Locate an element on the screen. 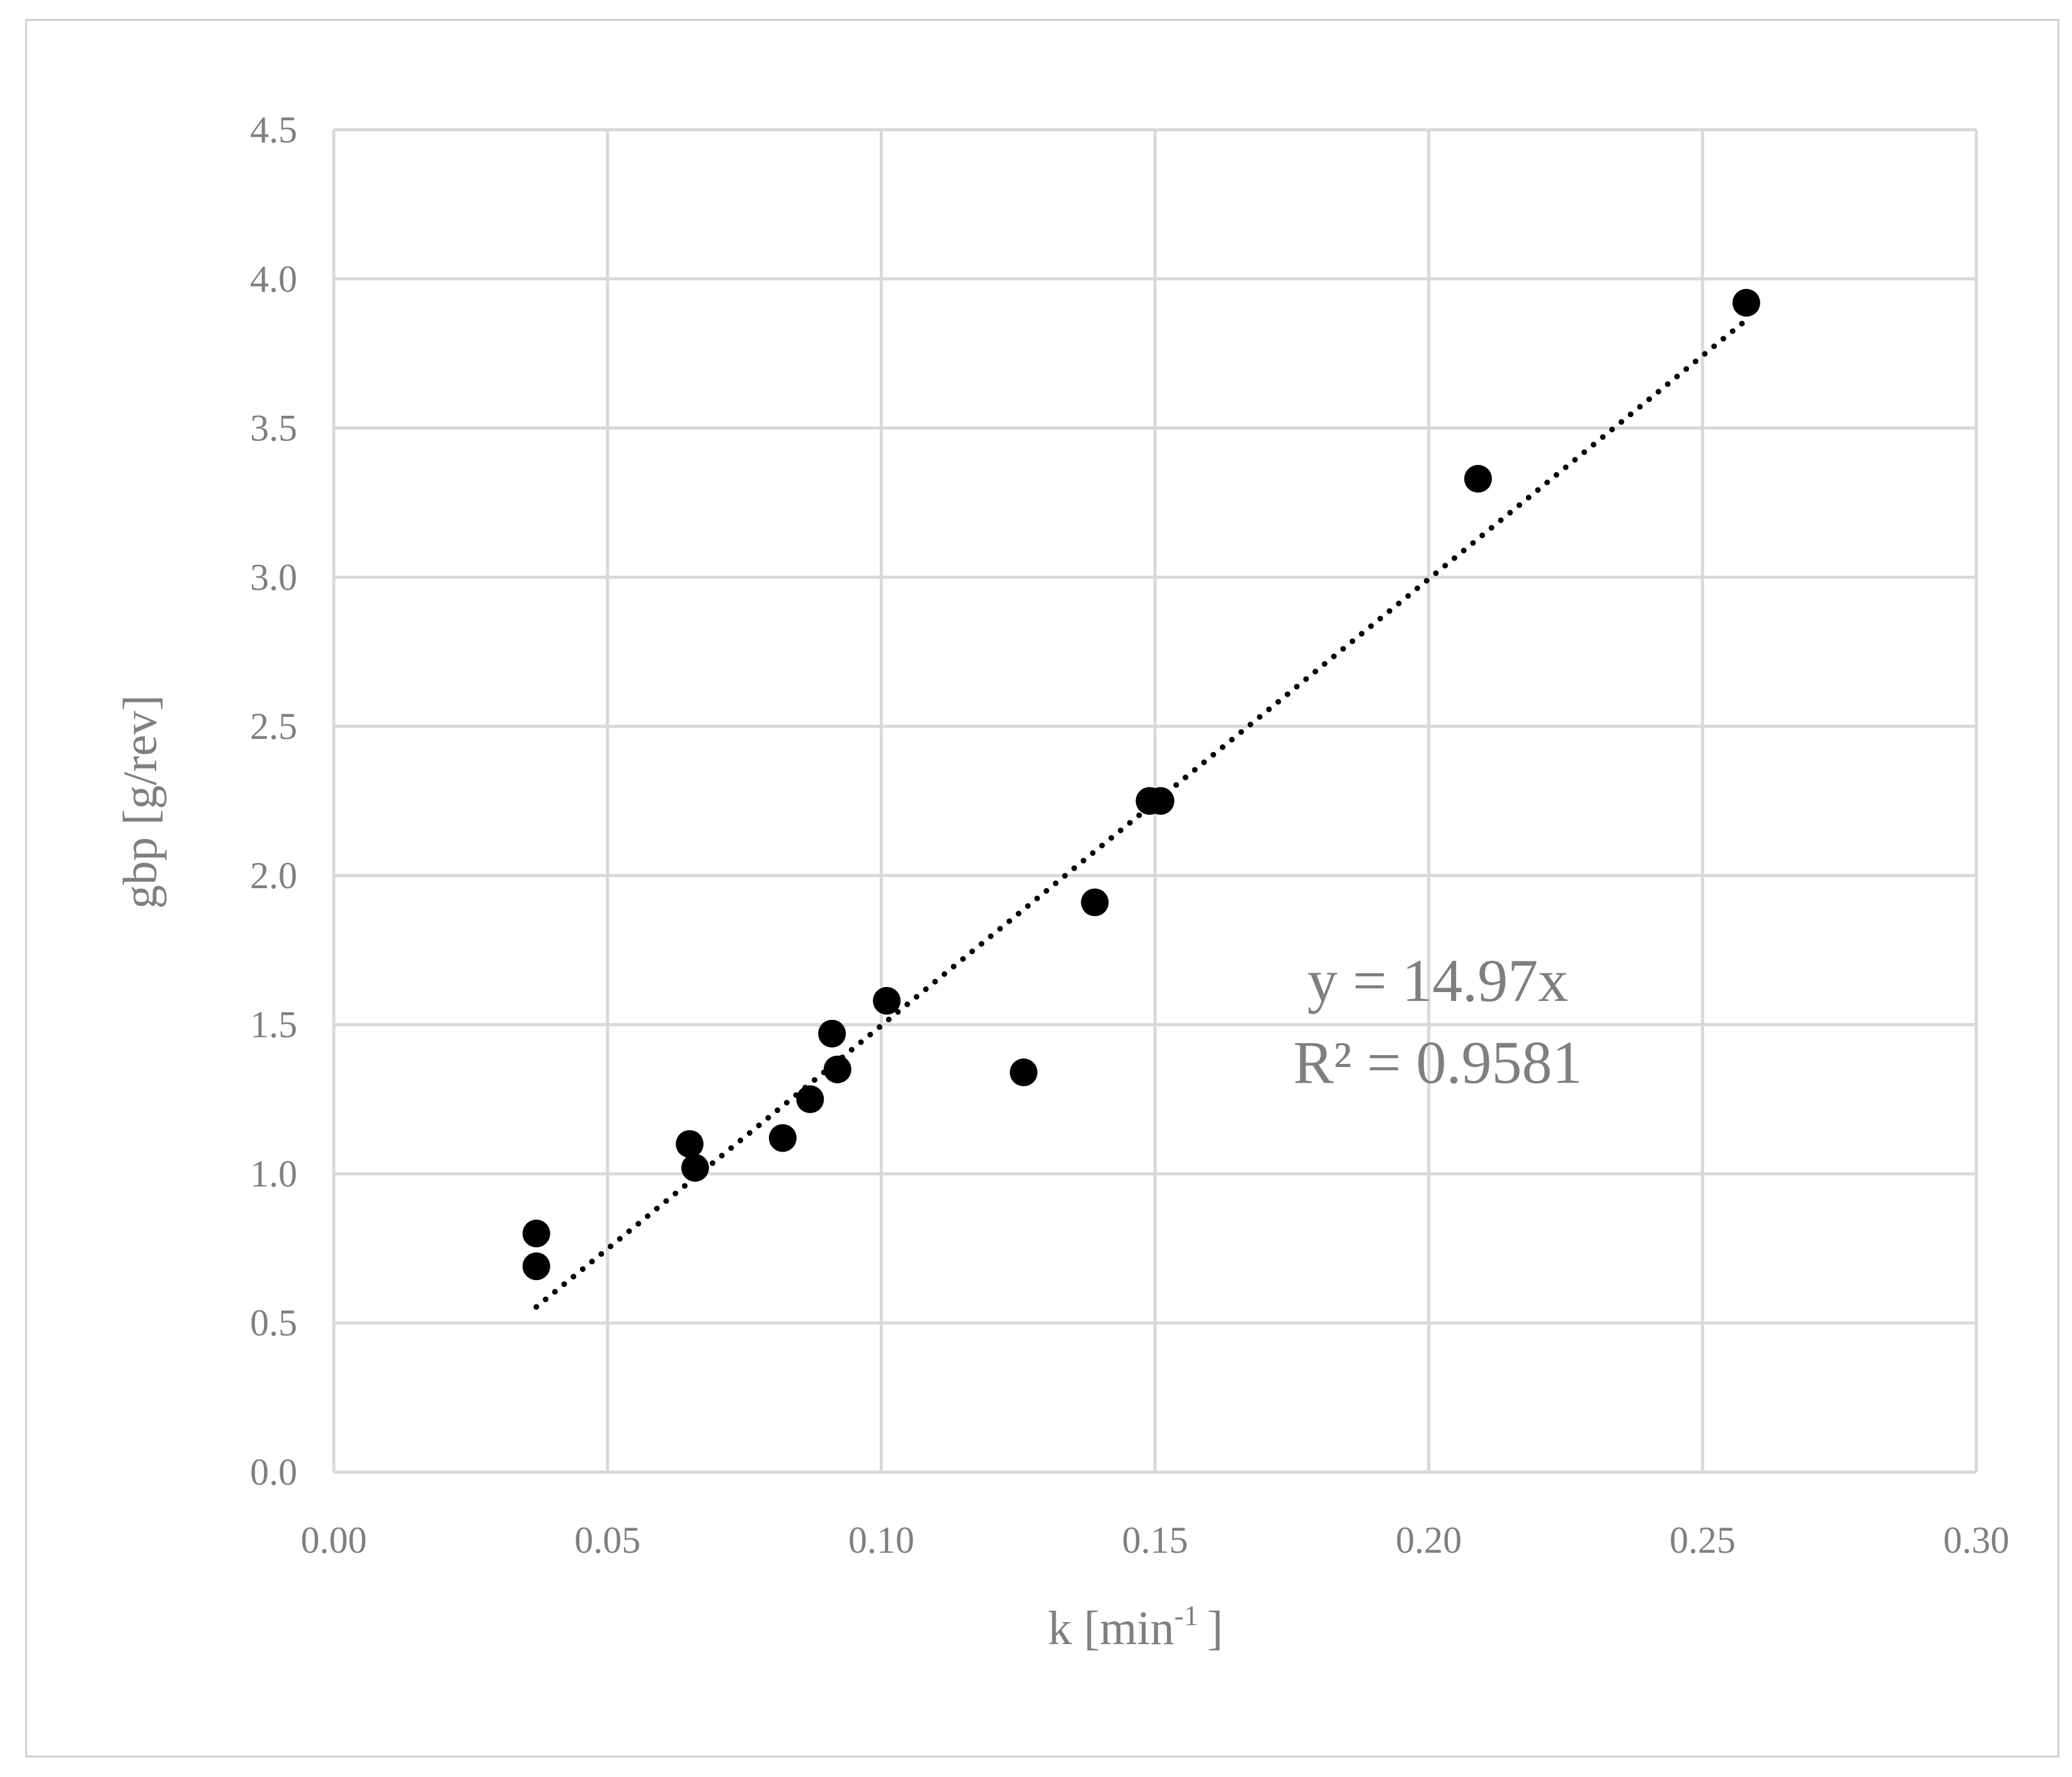  y-tick-label: 4.5 is located at coordinates (274, 130).